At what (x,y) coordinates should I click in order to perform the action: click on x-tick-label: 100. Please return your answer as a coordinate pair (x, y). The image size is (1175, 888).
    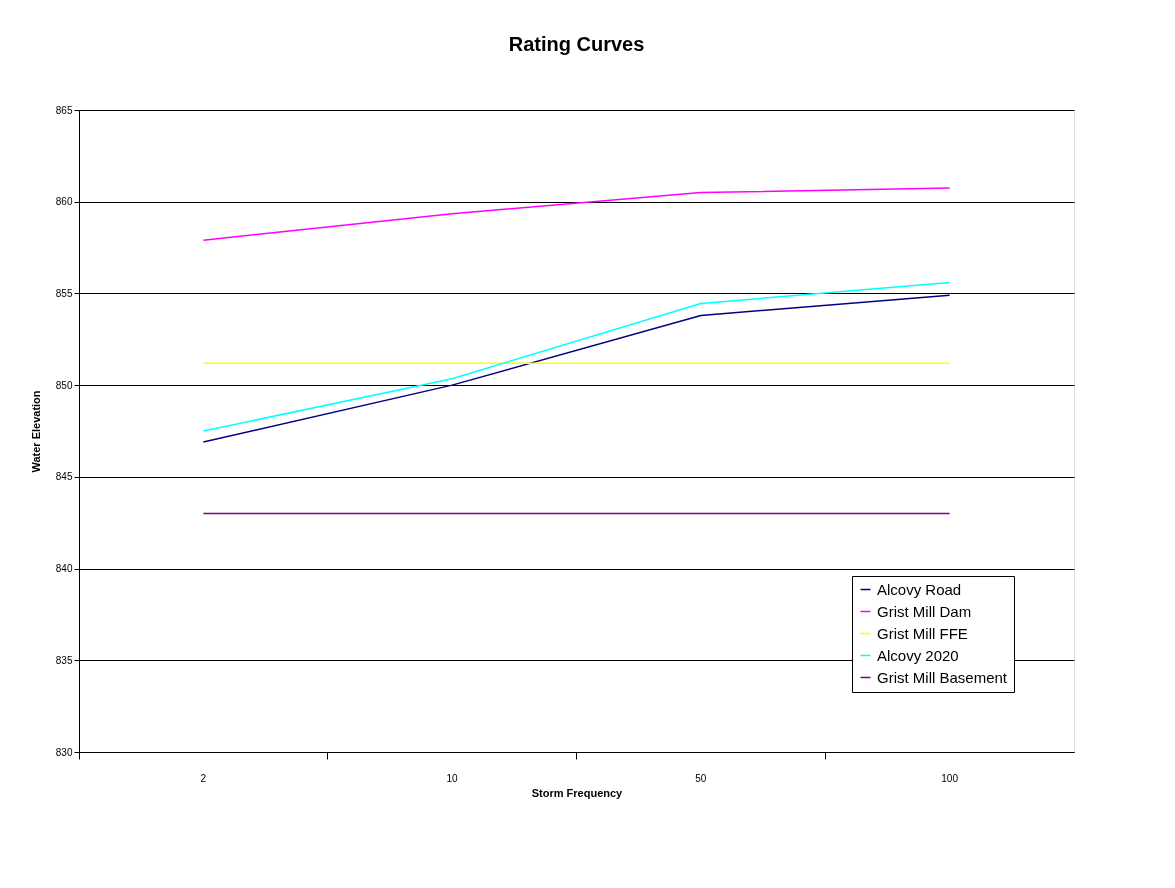
    Looking at the image, I should click on (950, 778).